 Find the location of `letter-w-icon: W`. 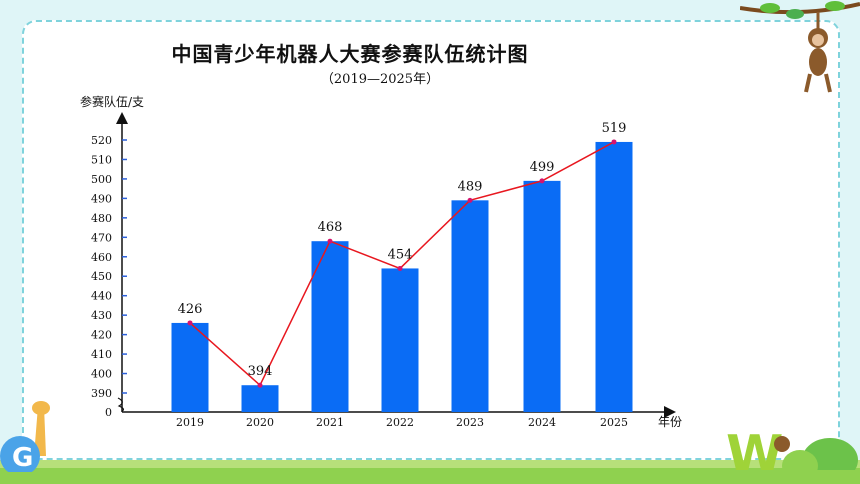

letter-w-icon: W is located at coordinates (790, 454).